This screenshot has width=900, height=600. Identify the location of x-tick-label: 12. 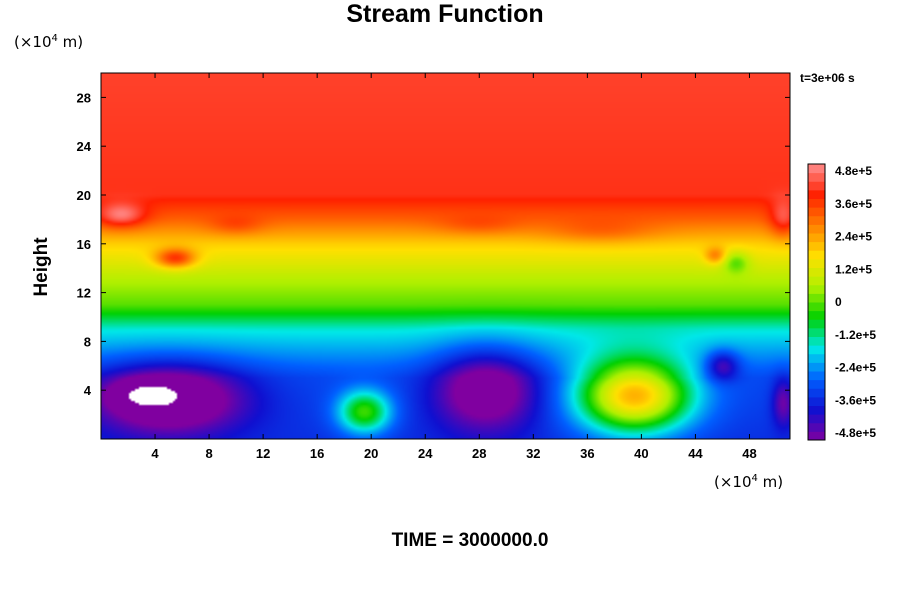
(263, 453).